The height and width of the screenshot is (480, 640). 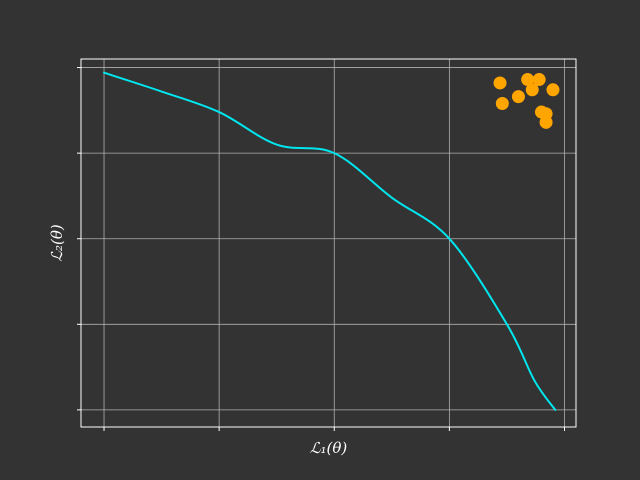 What do you see at coordinates (329, 448) in the screenshot?
I see `x-axis-label: ℒ₁(θ)` at bounding box center [329, 448].